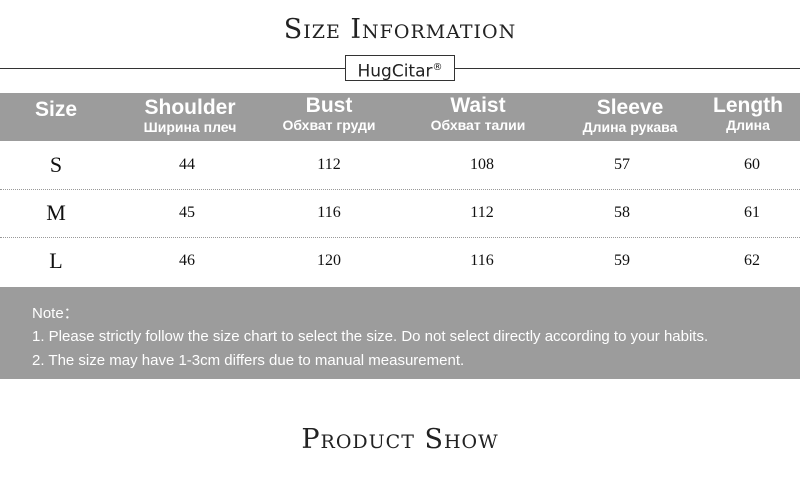 The image size is (800, 480). Describe the element at coordinates (187, 164) in the screenshot. I see `measurement-cell: 44` at that location.